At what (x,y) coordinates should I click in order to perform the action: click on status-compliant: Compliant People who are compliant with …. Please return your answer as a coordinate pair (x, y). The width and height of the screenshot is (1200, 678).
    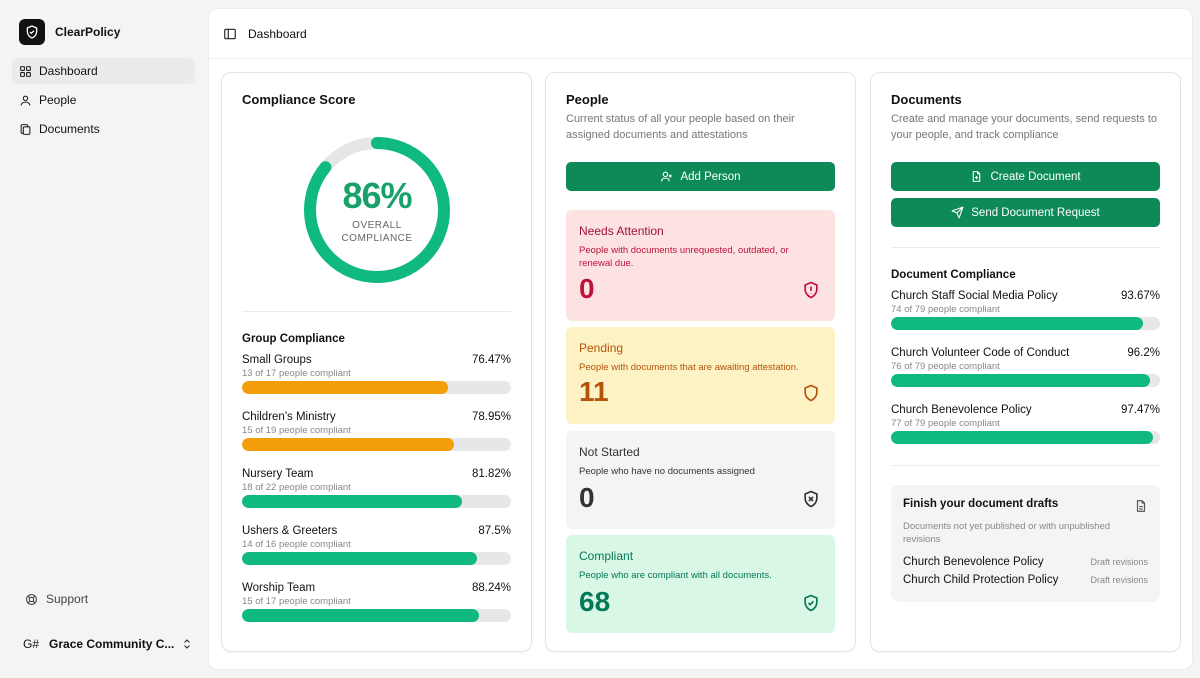
    Looking at the image, I should click on (700, 584).